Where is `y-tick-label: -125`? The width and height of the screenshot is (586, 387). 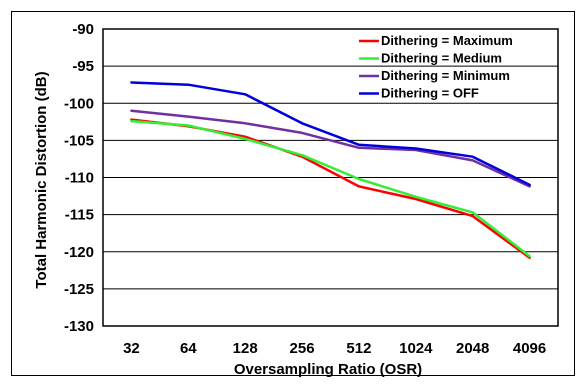
y-tick-label: -125 is located at coordinates (79, 289).